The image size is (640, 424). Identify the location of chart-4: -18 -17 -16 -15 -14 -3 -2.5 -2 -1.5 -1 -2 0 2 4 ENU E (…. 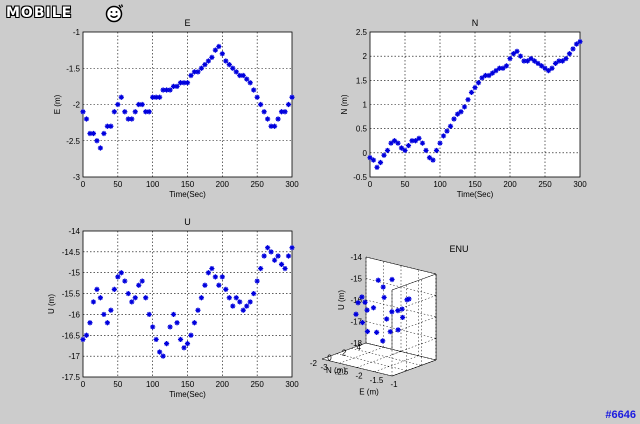
(389, 320).